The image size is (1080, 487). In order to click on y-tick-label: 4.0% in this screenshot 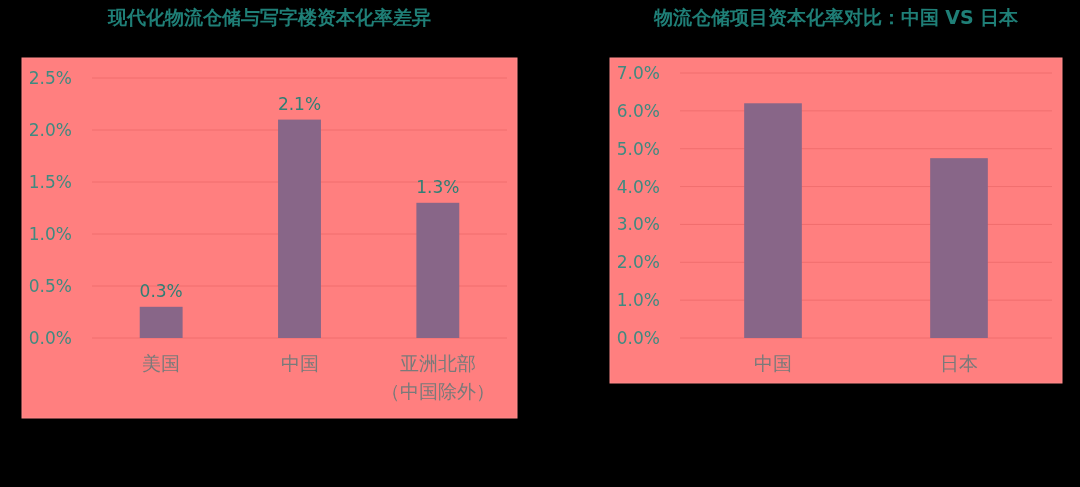, I will do `click(638, 186)`.